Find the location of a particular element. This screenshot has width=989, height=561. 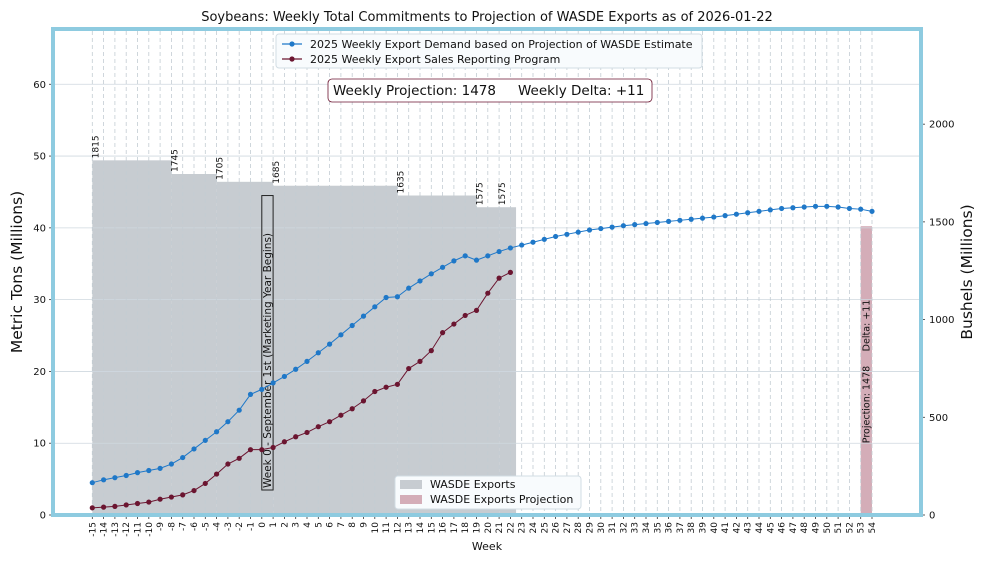

x-tick-label: 15 is located at coordinates (432, 527).